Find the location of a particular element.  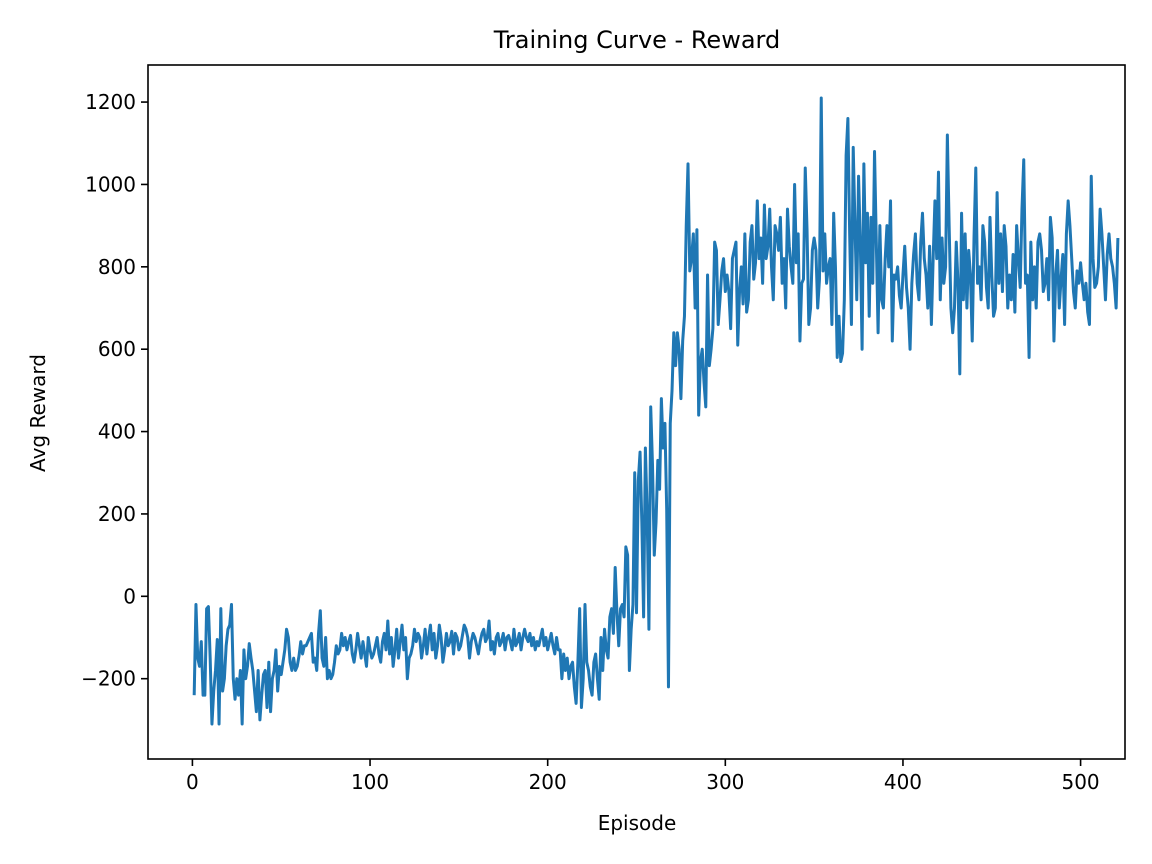

x-axis-label: Episode is located at coordinates (637, 823).